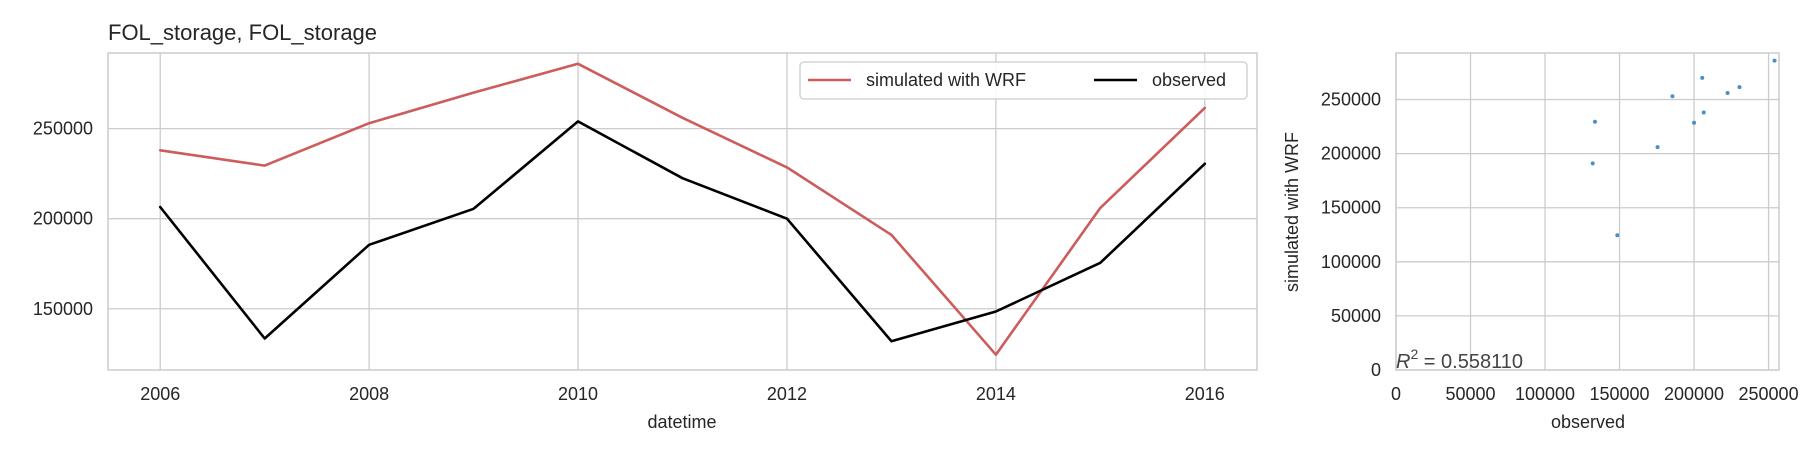  I want to click on scatter-x-tick-label: 50000, so click(1470, 394).